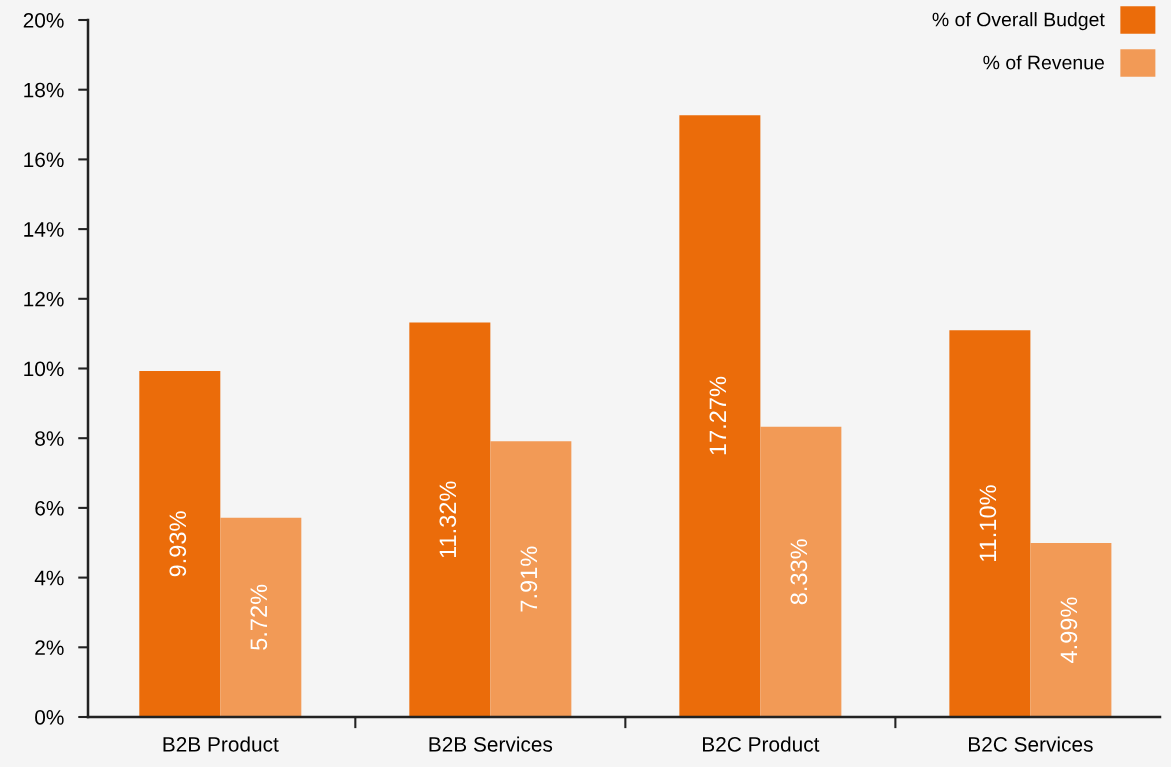 This screenshot has height=767, width=1171. Describe the element at coordinates (49, 647) in the screenshot. I see `y-tick-label: 2%` at that location.